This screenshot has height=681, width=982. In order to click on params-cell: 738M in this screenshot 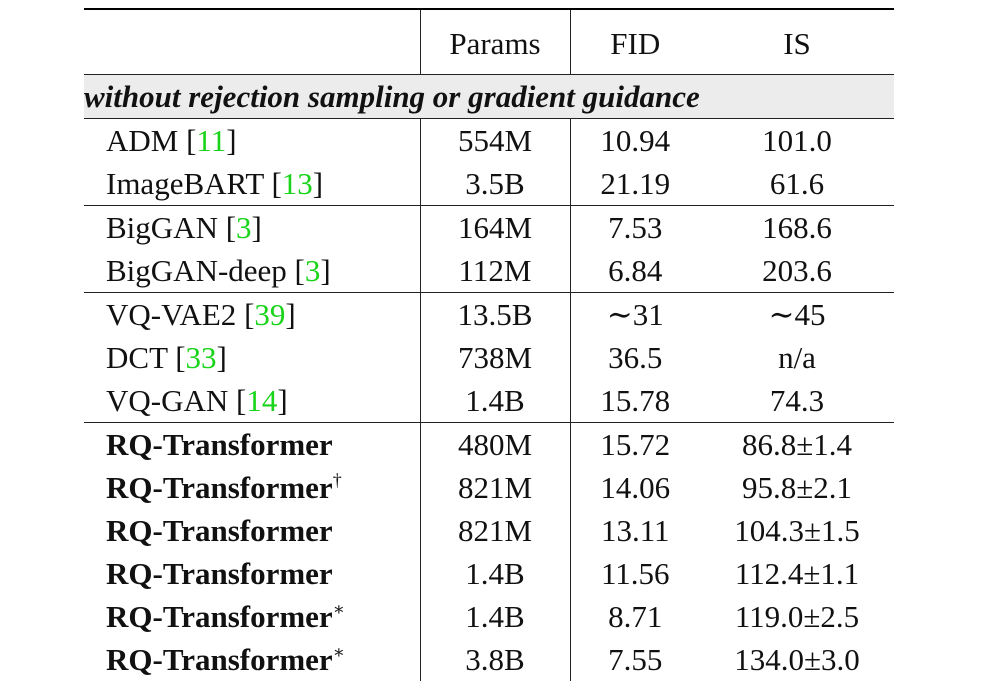, I will do `click(495, 357)`.